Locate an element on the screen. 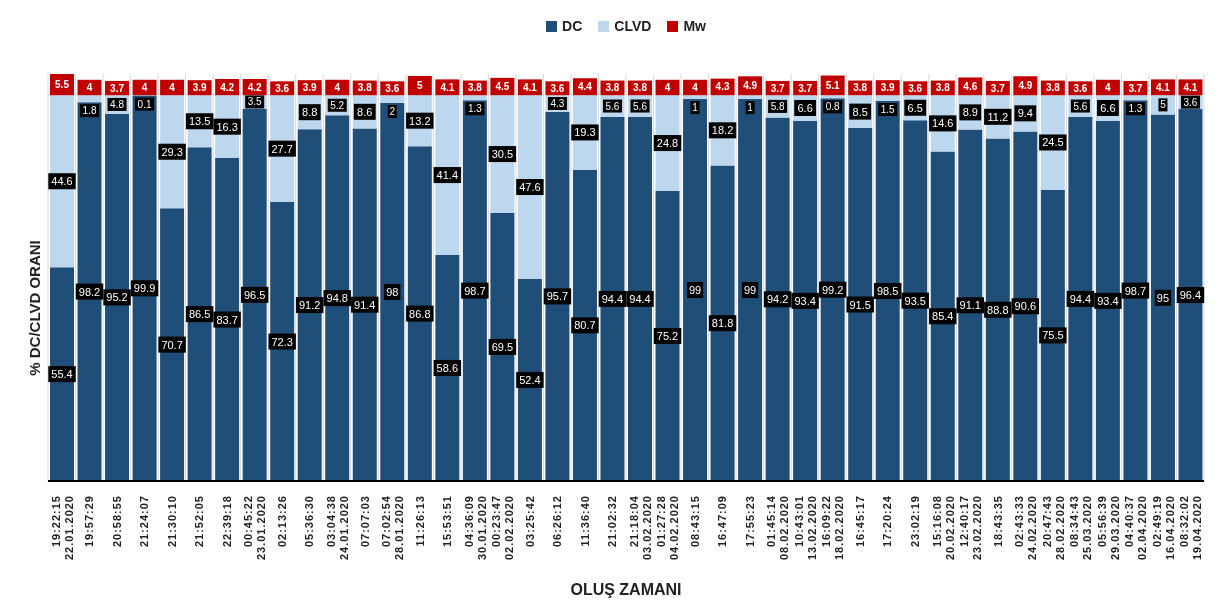 This screenshot has height=609, width=1222. data-label: 85.4 is located at coordinates (943, 316).